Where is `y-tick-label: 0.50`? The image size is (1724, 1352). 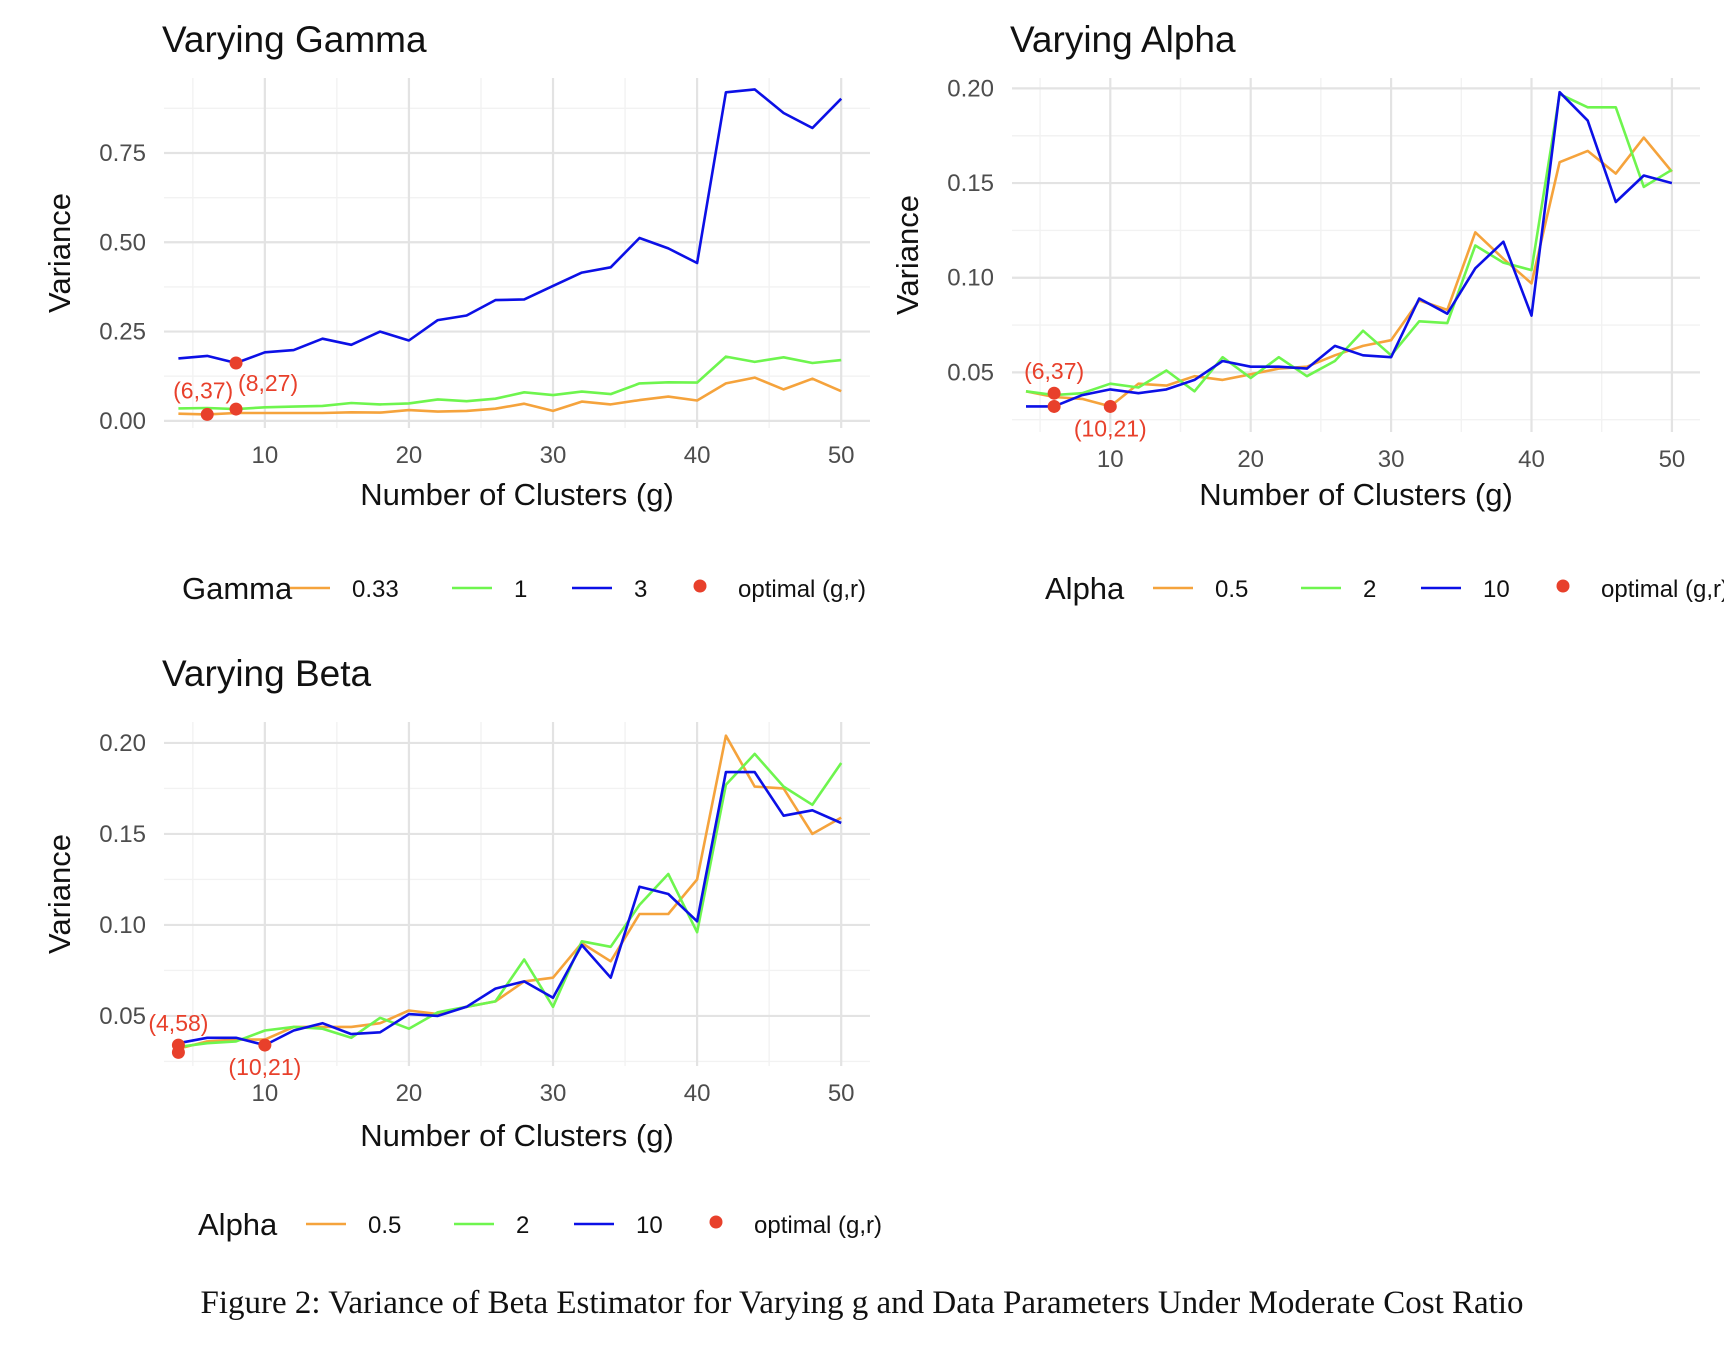 y-tick-label: 0.50 is located at coordinates (122, 242).